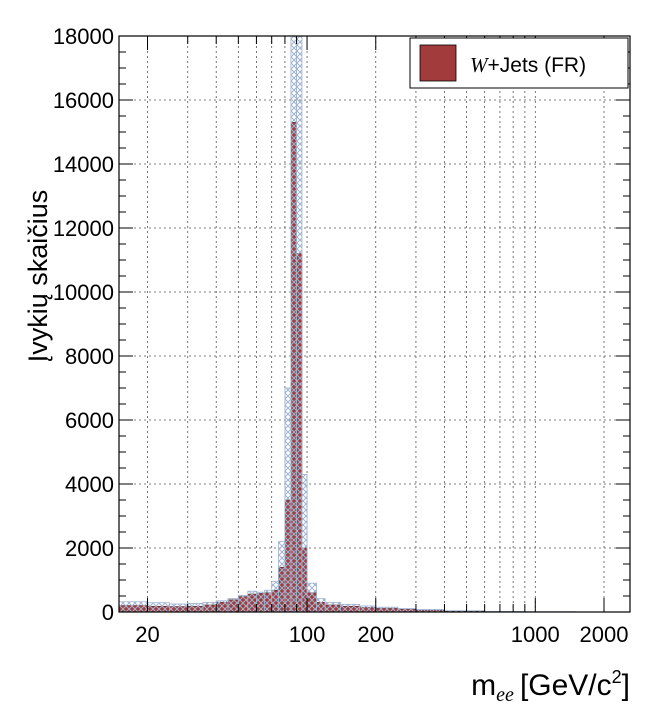  Describe the element at coordinates (89, 484) in the screenshot. I see `y-tick-label: 4000` at that location.